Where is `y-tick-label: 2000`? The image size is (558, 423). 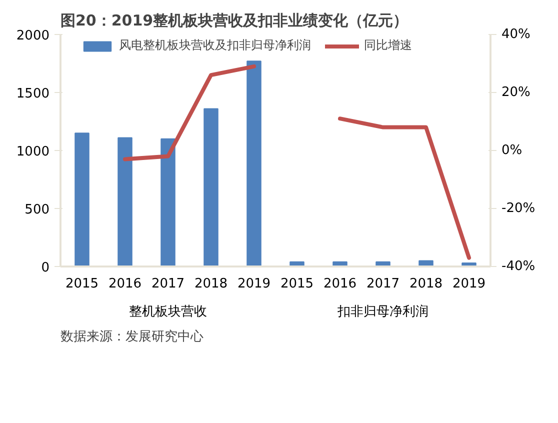 y-tick-label: 2000 is located at coordinates (33, 36).